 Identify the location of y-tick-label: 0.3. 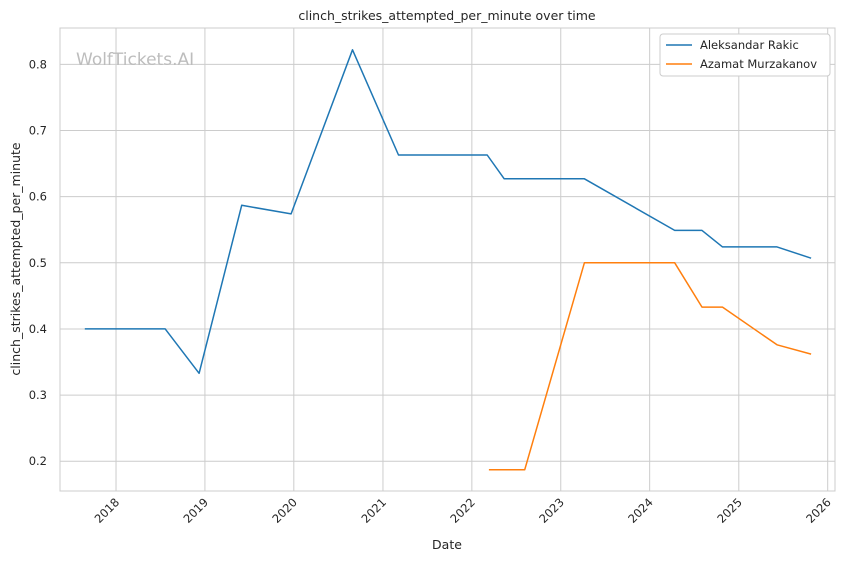
(38, 395).